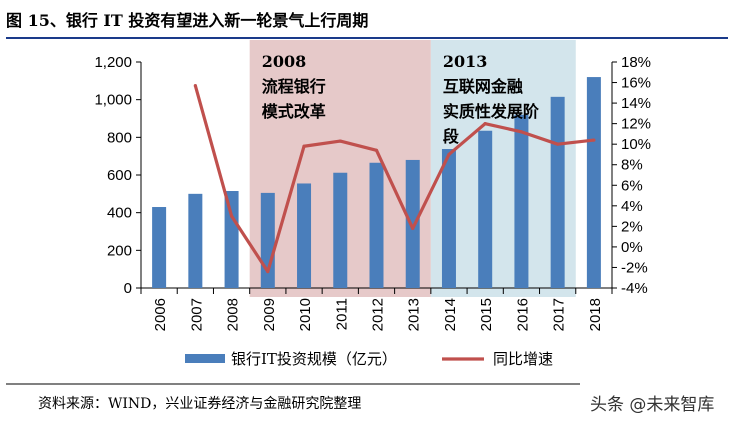  What do you see at coordinates (340, 141) in the screenshot?
I see `growth-point-2011` at bounding box center [340, 141].